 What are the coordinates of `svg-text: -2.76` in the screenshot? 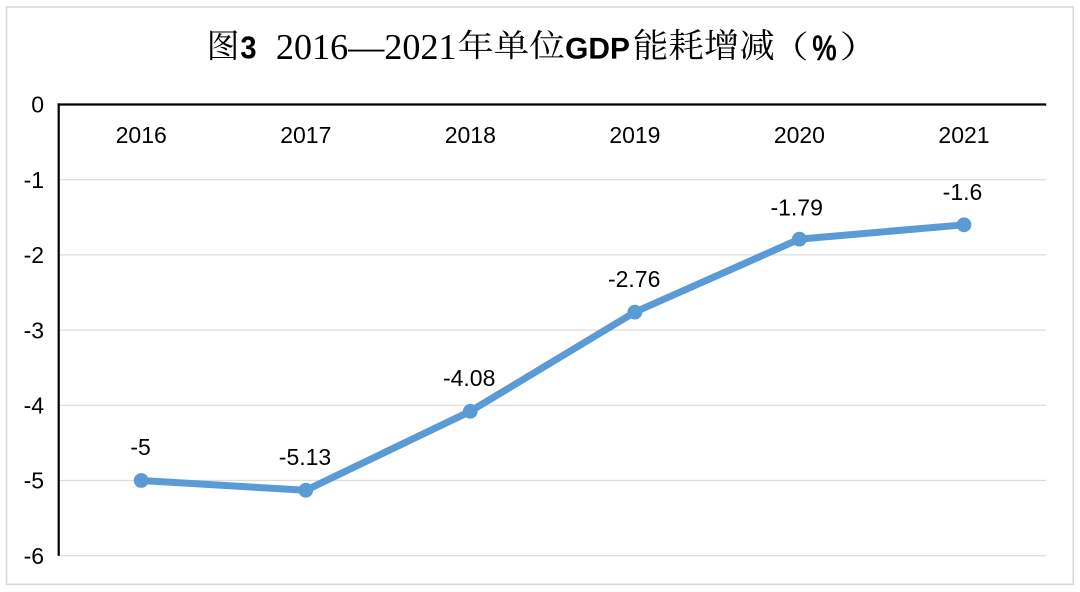 It's located at (634, 279).